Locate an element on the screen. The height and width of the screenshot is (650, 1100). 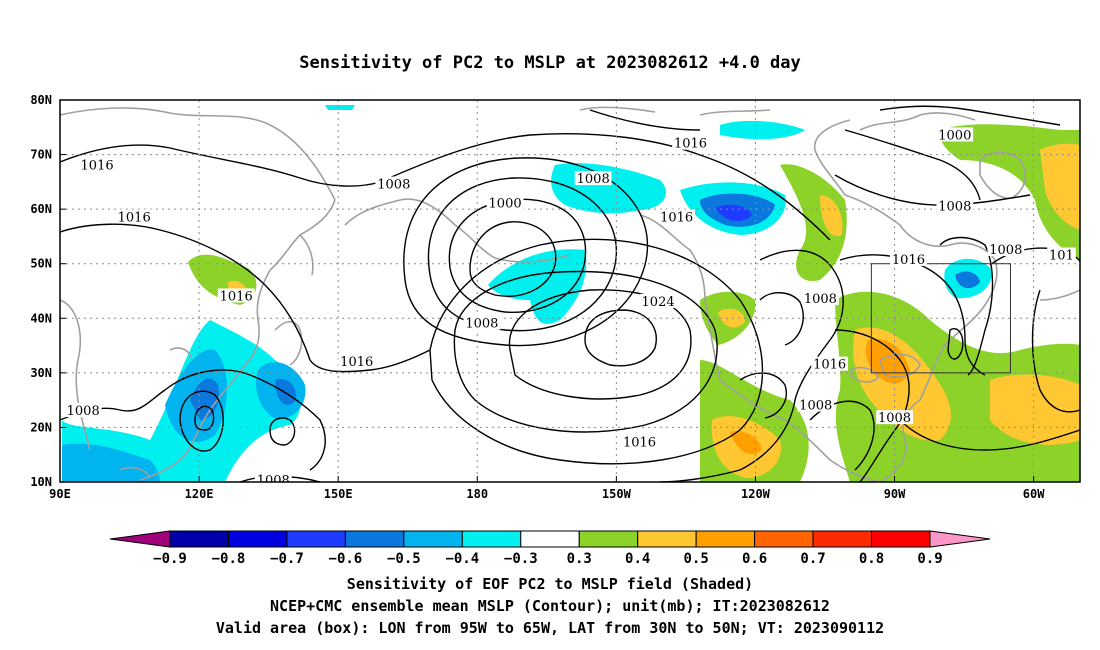
shade-negative-scs is located at coordinates (111, 462).